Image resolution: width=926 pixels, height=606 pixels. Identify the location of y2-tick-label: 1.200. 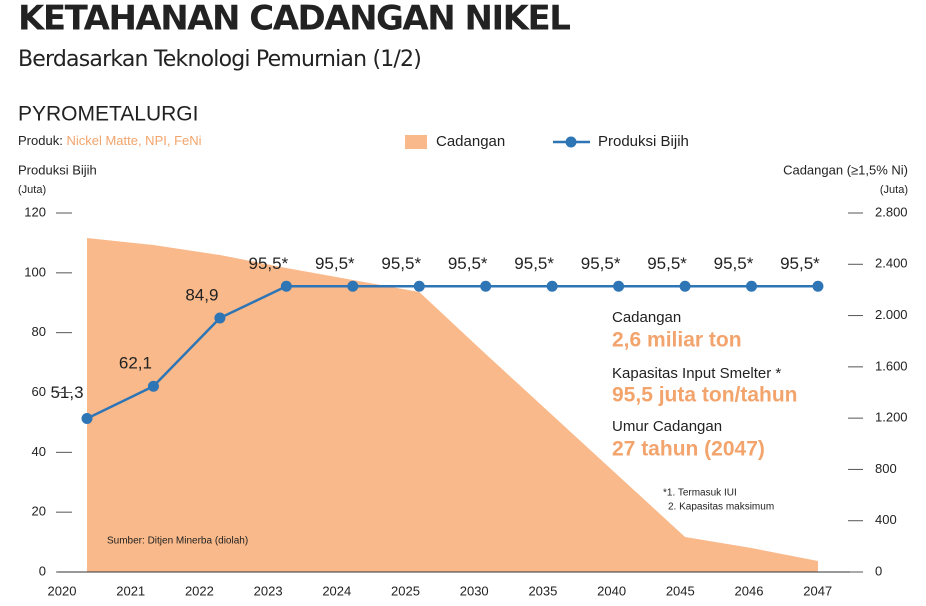
(891, 417).